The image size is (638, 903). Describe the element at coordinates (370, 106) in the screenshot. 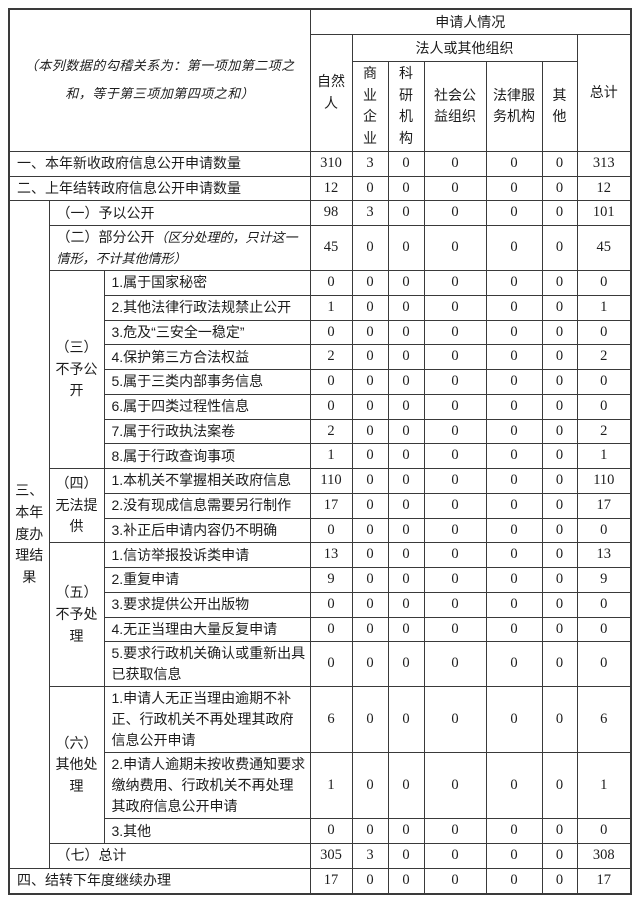

I see `col-header-commercial: 商业企业` at that location.